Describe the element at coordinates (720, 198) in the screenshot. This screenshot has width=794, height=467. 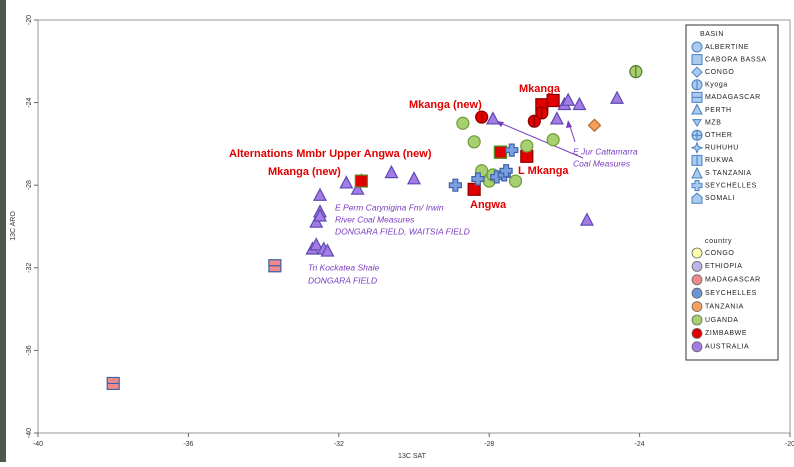
I see `legend-label: SOMALI` at that location.